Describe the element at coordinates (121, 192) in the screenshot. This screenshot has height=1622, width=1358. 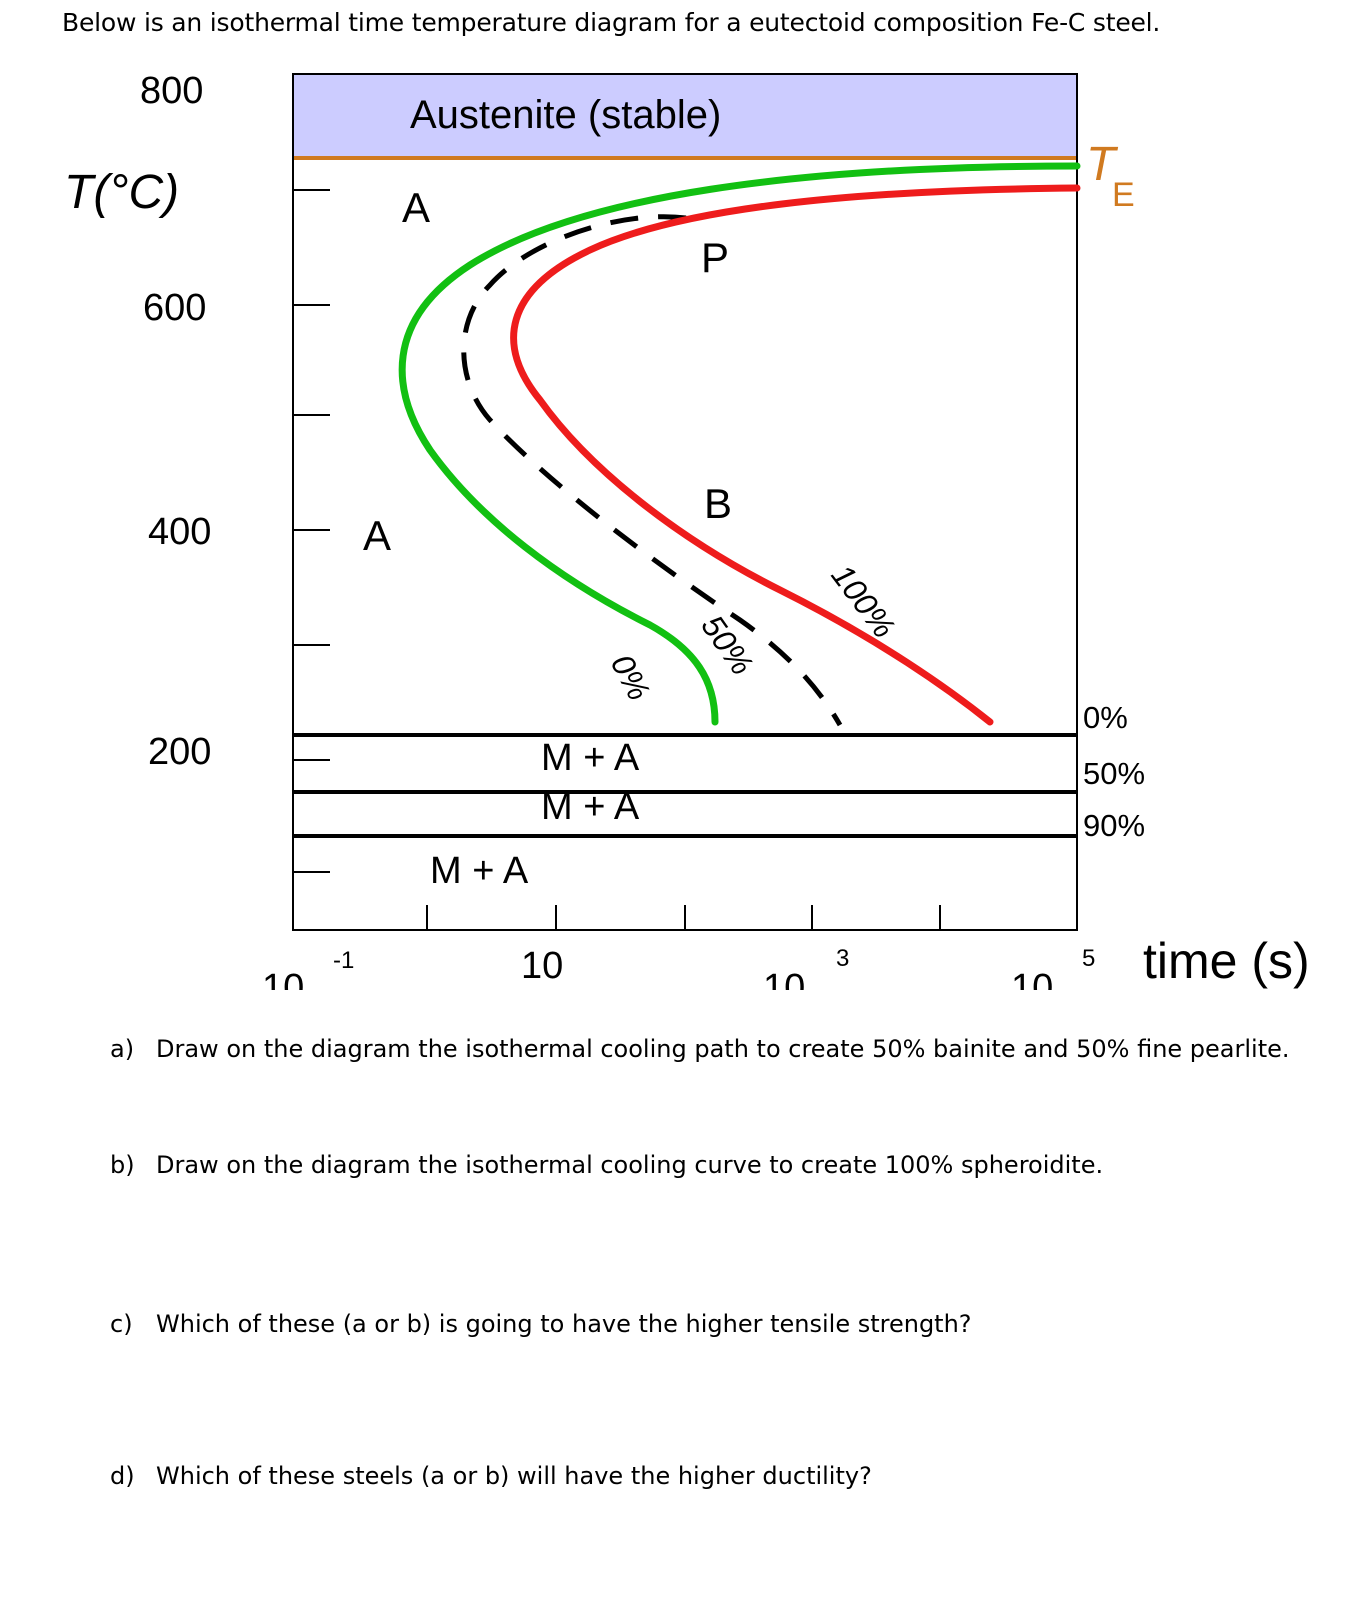
I see `y-axis-label: T(°C)` at that location.